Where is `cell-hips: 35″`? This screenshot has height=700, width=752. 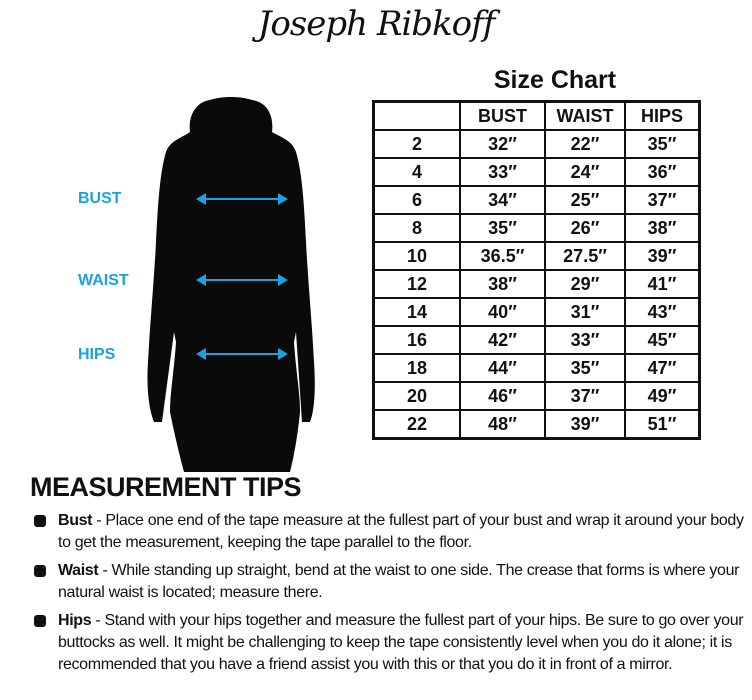
cell-hips: 35″ is located at coordinates (662, 144).